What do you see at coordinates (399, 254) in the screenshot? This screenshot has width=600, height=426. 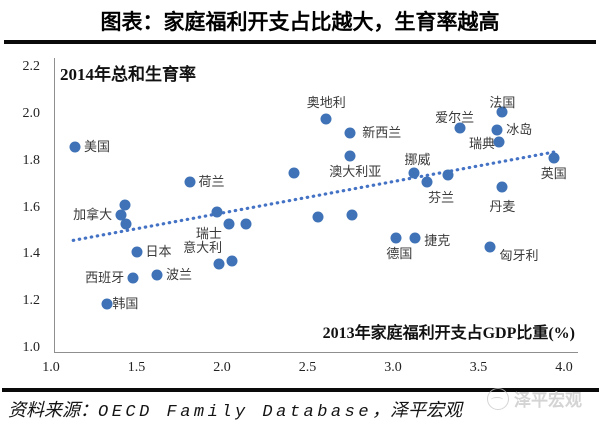 I see `country-label: 德国` at bounding box center [399, 254].